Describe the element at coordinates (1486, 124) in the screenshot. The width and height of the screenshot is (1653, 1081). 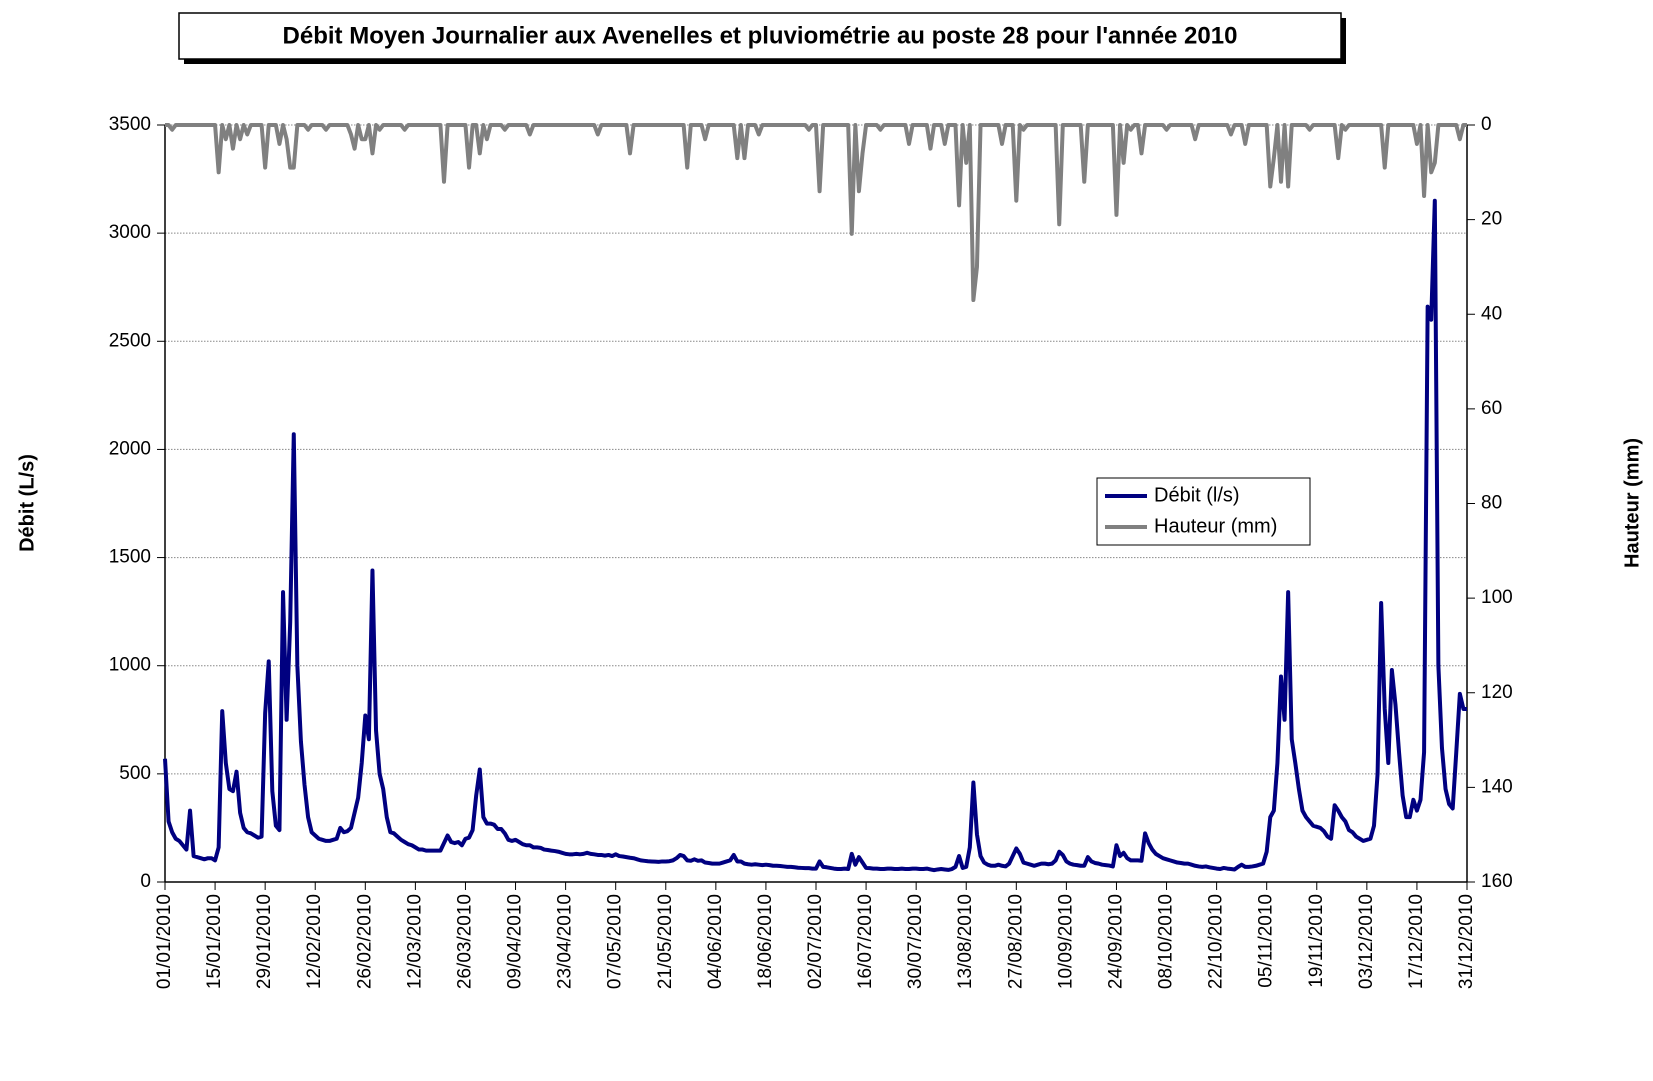
I see `y2-tick-label: 0` at that location.